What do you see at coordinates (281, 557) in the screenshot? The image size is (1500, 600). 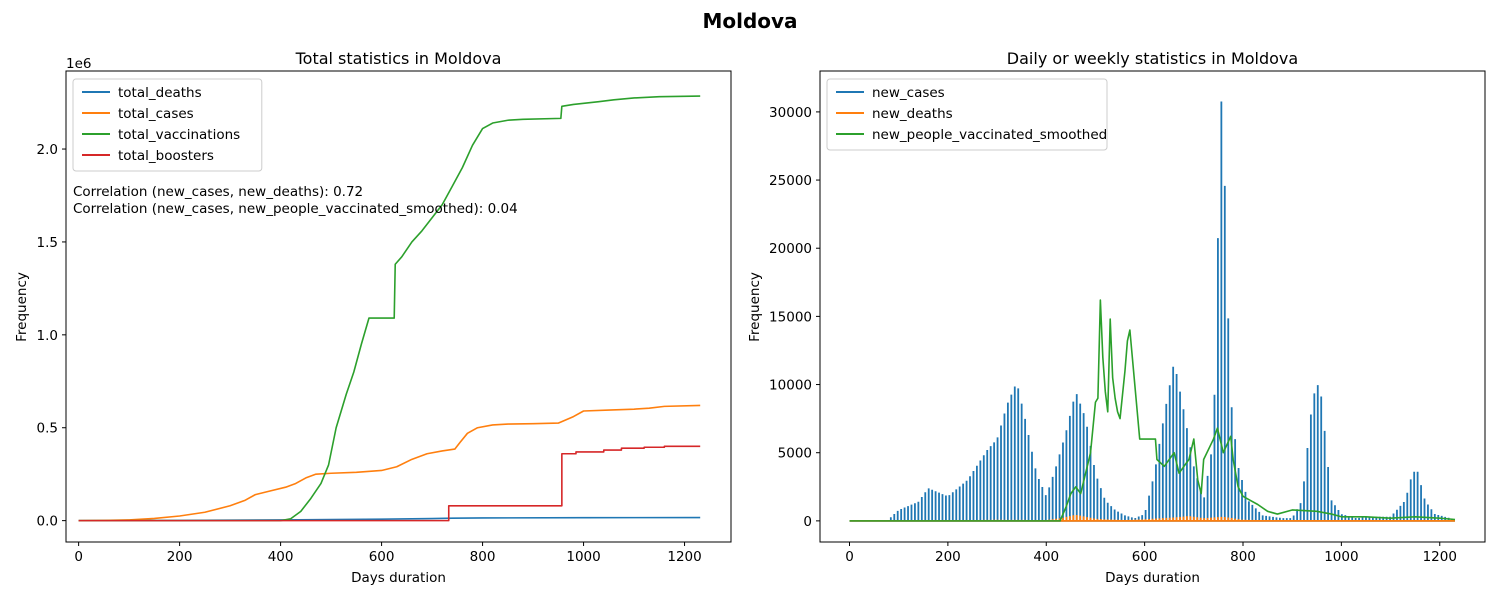 I see `left-chart-x-tick-label: 400` at bounding box center [281, 557].